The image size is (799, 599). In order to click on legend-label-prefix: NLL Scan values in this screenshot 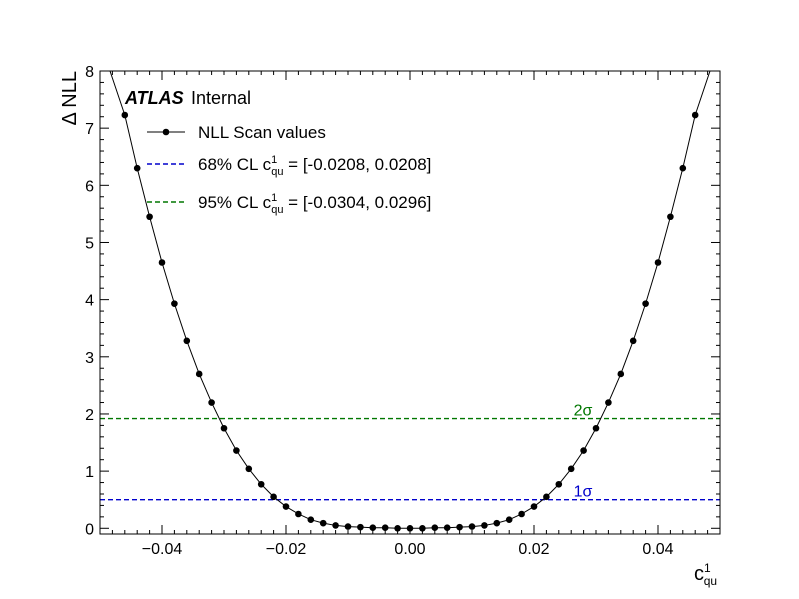, I will do `click(262, 132)`.